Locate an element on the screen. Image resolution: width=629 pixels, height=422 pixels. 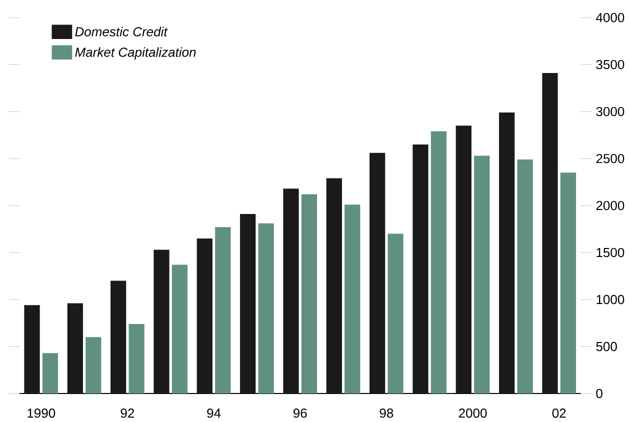
x-tick-label: 02 is located at coordinates (559, 413).